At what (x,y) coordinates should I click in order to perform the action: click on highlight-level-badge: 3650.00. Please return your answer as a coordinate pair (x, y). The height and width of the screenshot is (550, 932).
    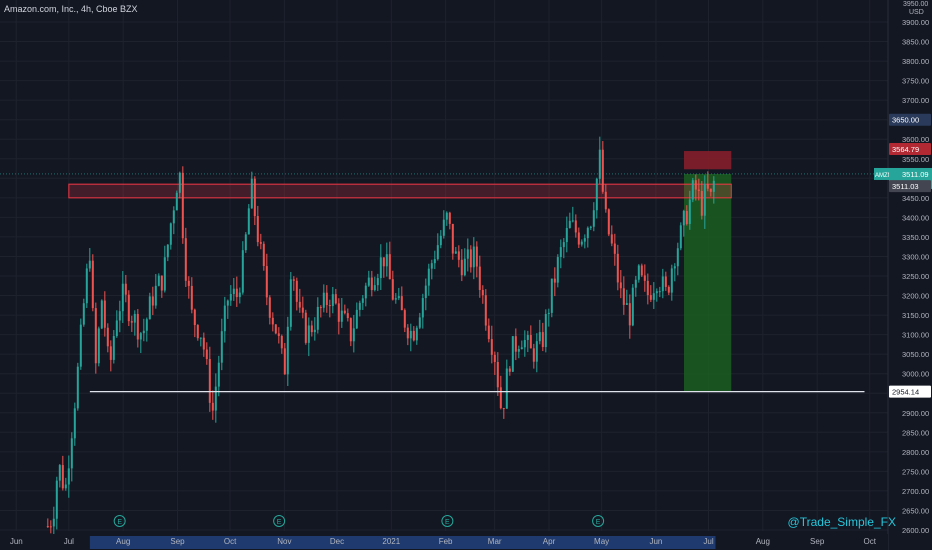
    Looking at the image, I should click on (905, 120).